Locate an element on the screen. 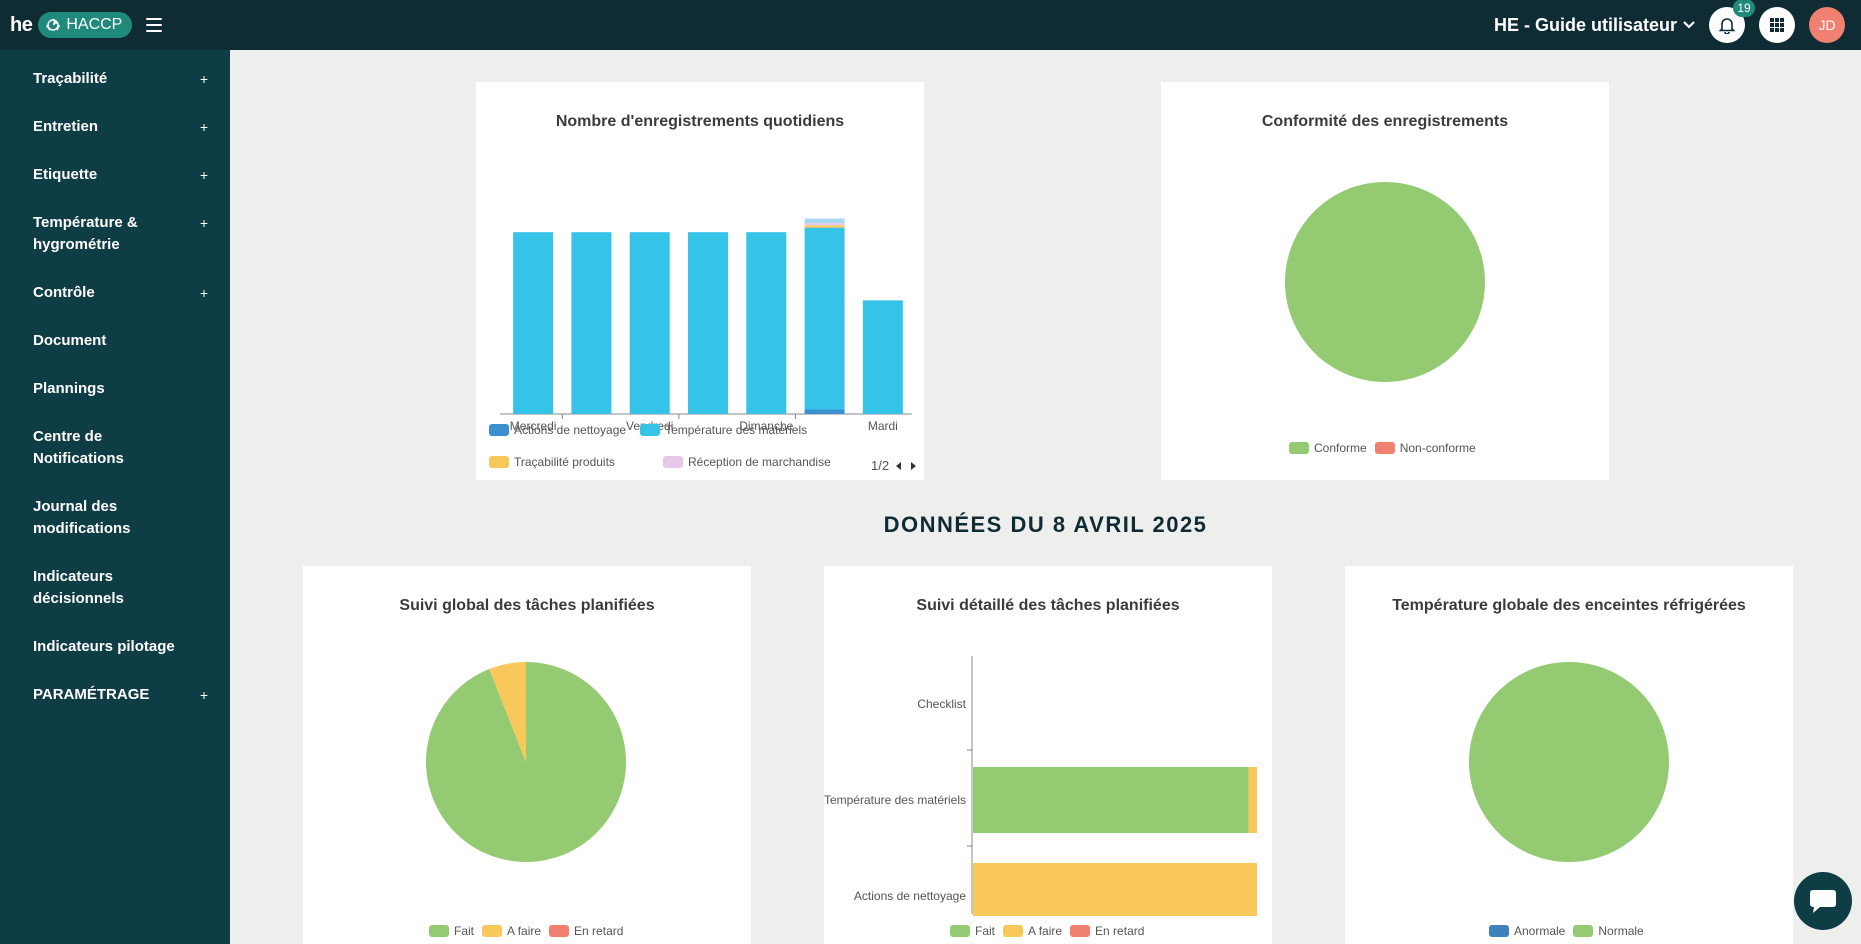 This screenshot has width=1861, height=944. x-tick-label: Dimanche is located at coordinates (766, 425).